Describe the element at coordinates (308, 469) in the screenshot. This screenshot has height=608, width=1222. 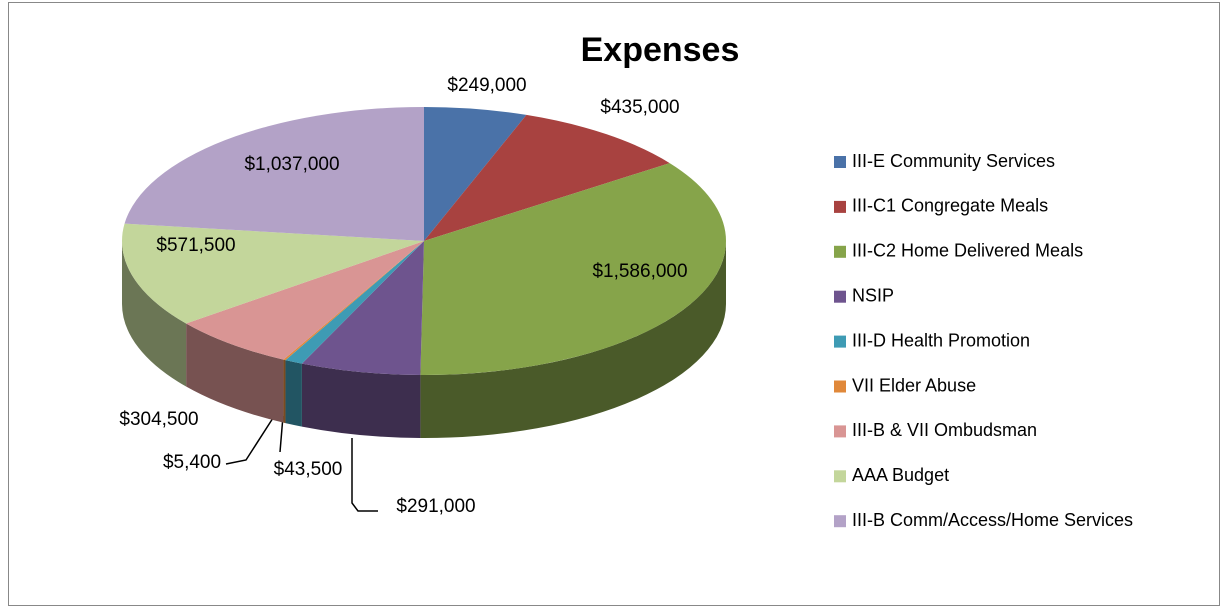
I see `data-label: $43,500` at that location.